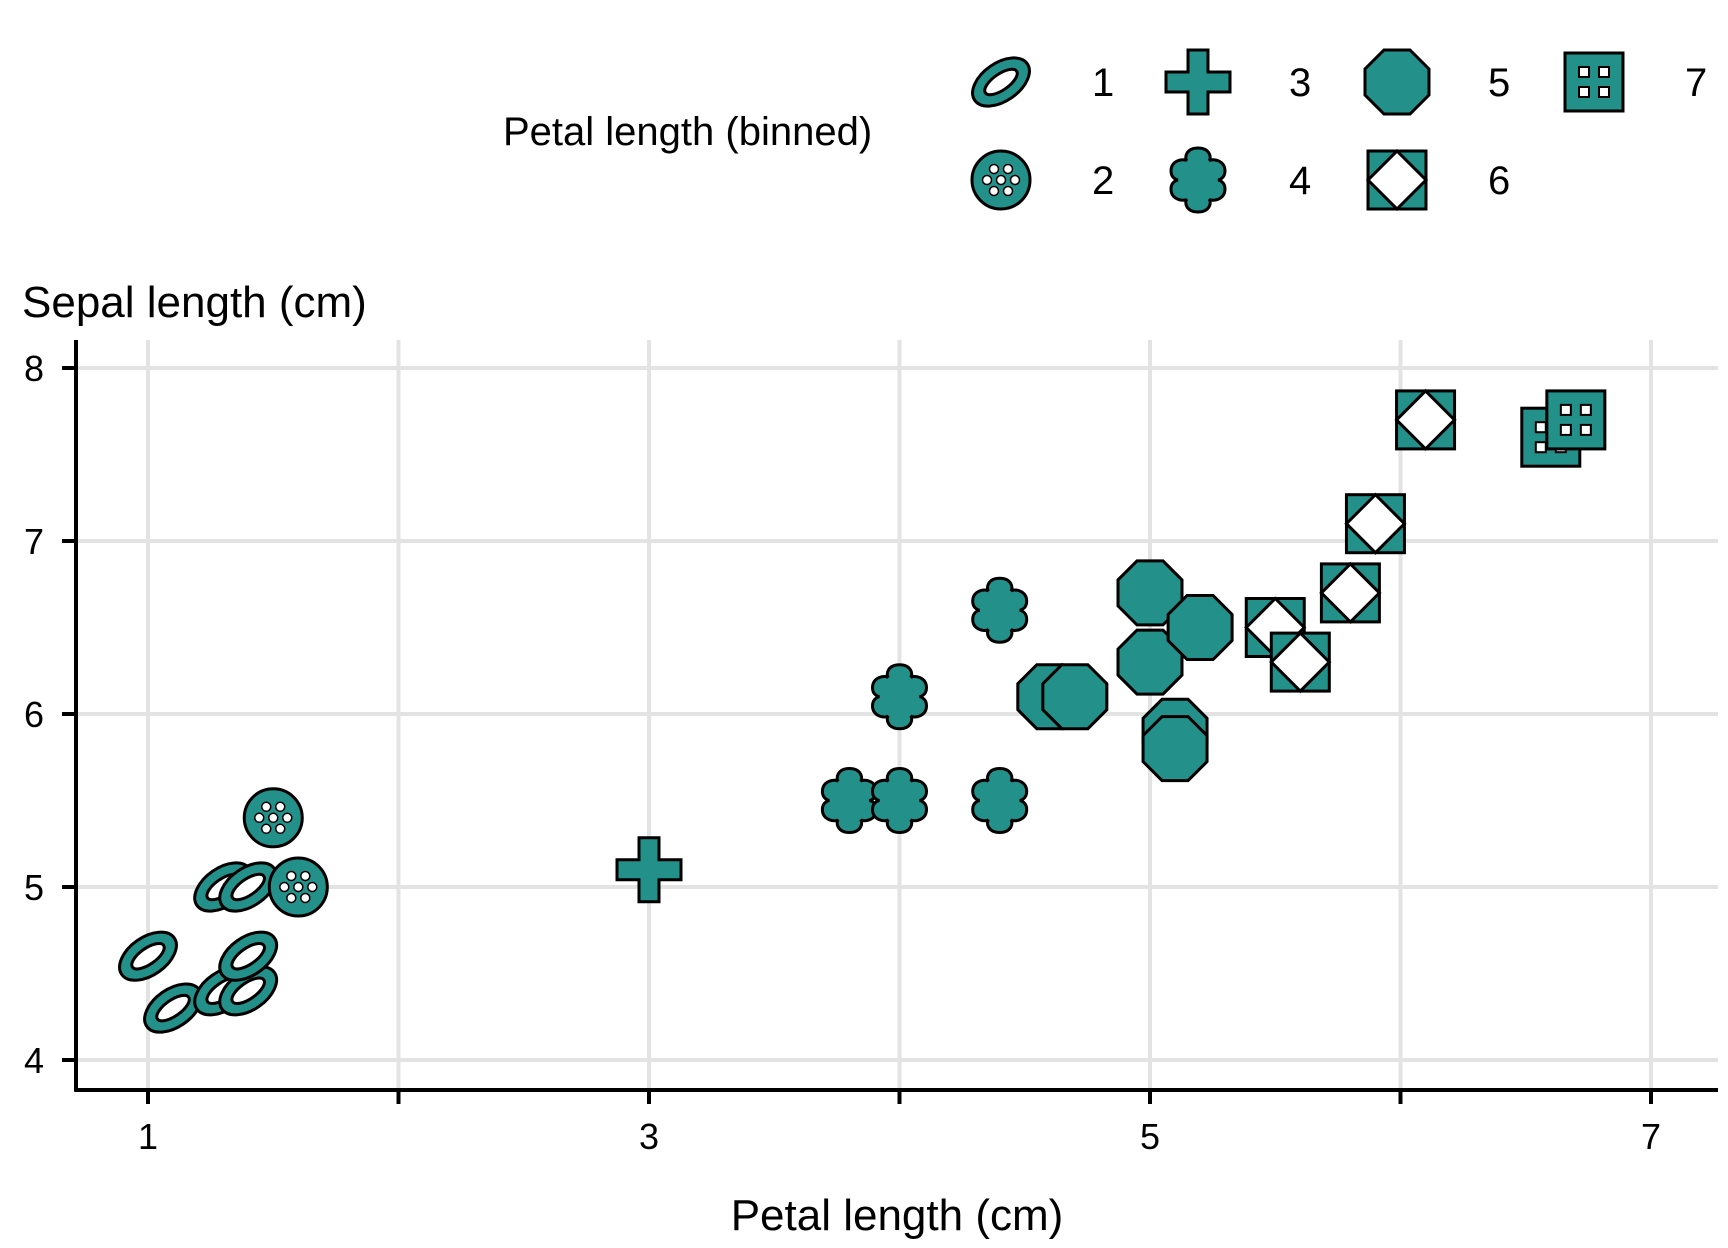  What do you see at coordinates (34, 368) in the screenshot?
I see `y-tick-label: 8` at bounding box center [34, 368].